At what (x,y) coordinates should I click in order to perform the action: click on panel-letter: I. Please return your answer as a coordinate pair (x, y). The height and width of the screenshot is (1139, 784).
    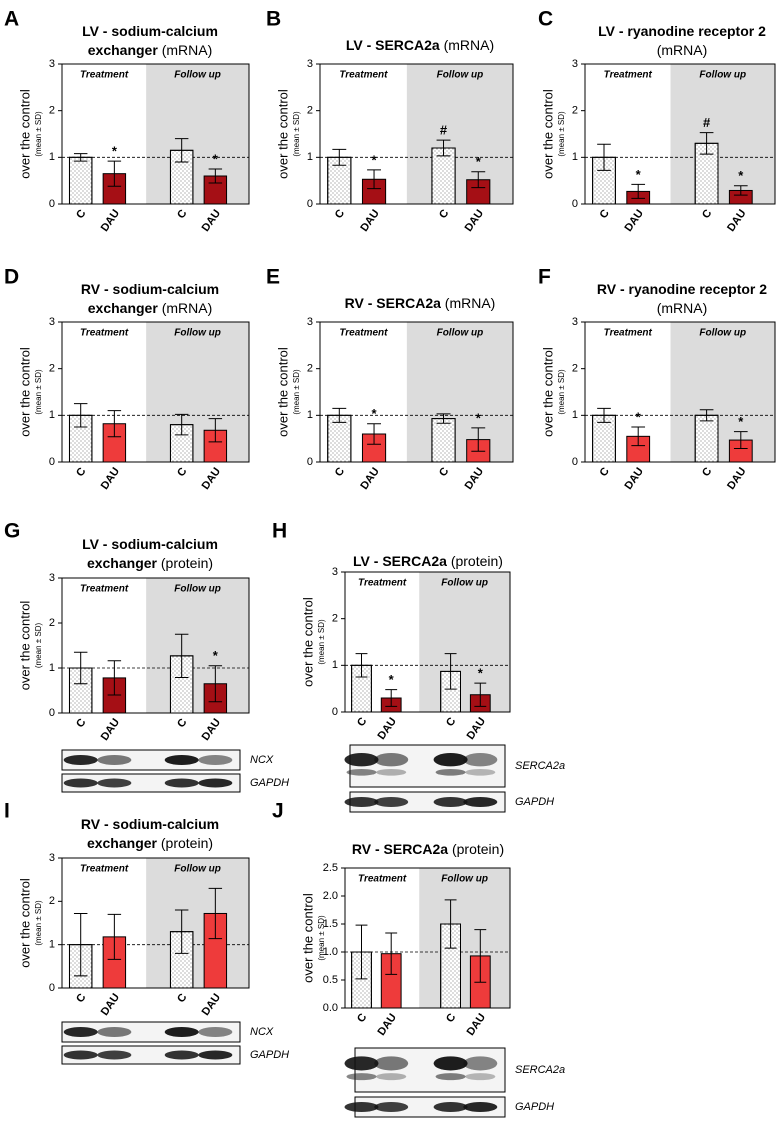
    Looking at the image, I should click on (7, 811).